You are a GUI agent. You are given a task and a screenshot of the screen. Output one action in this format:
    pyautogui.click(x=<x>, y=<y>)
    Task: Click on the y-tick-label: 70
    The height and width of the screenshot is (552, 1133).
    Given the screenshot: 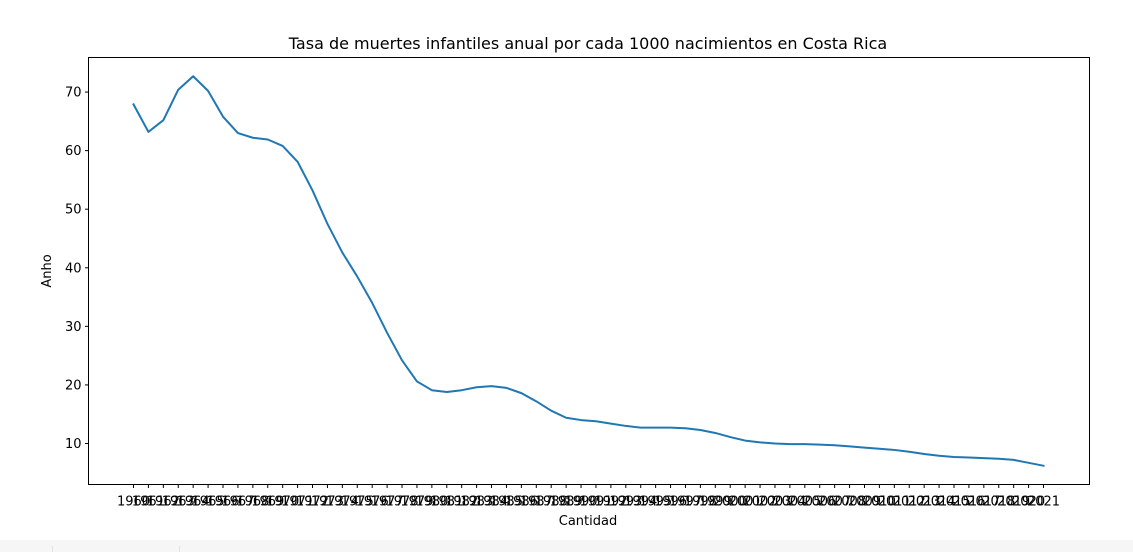 What is the action you would take?
    pyautogui.click(x=73, y=93)
    